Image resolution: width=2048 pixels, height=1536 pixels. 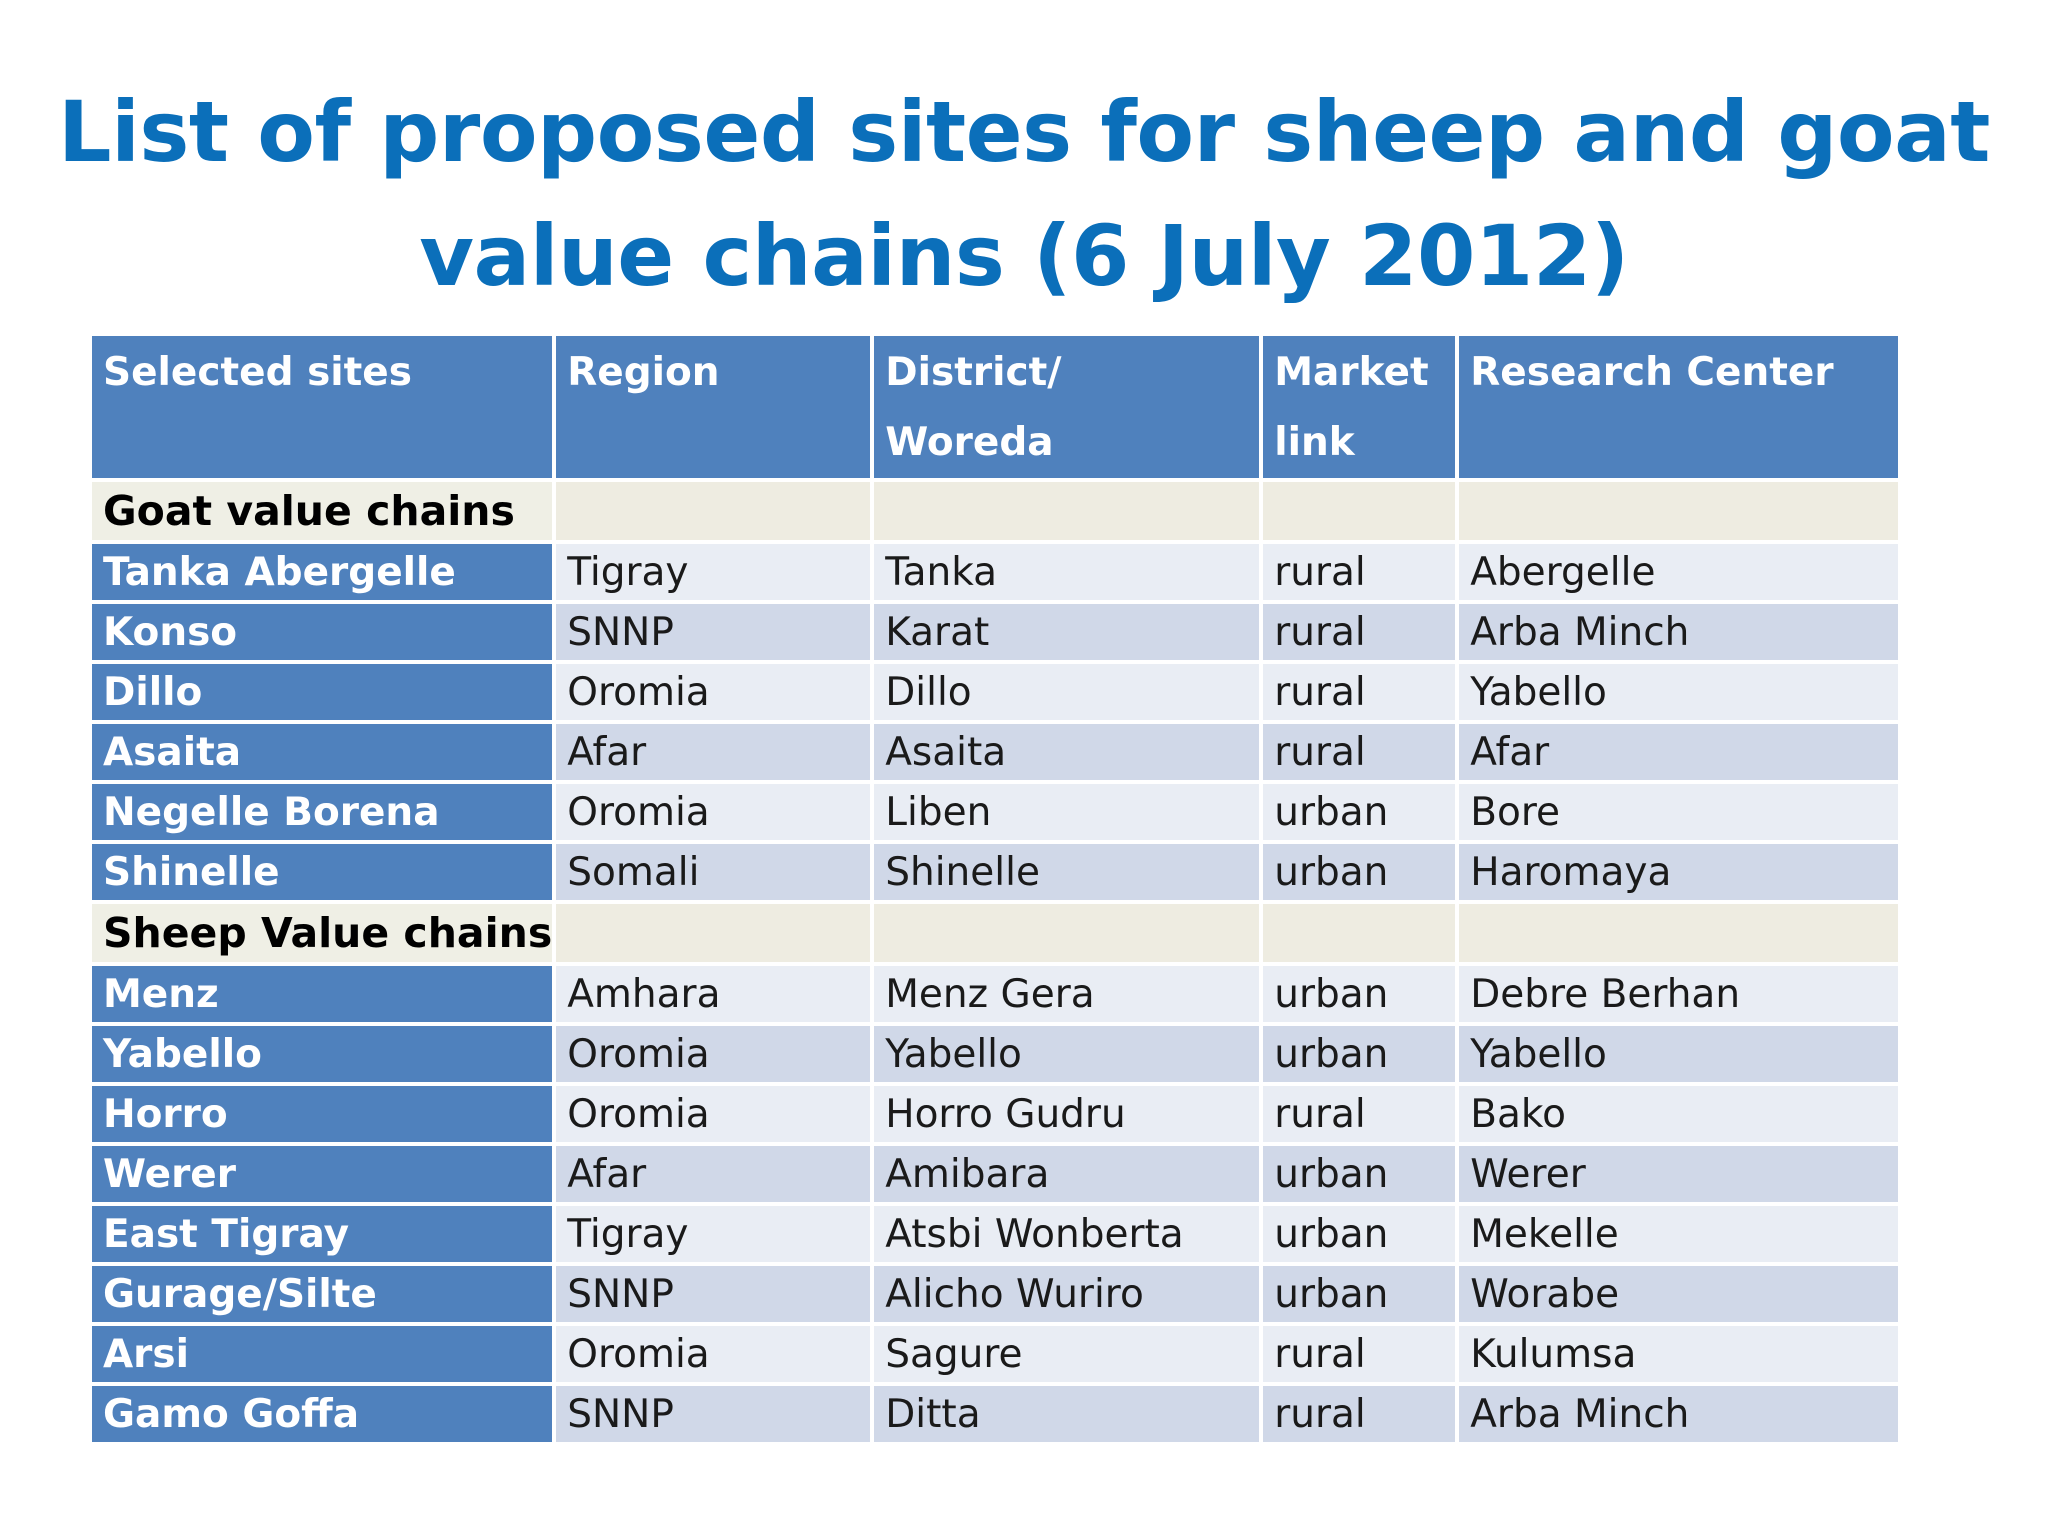 I want to click on cell-district: Asaita, so click(x=1067, y=752).